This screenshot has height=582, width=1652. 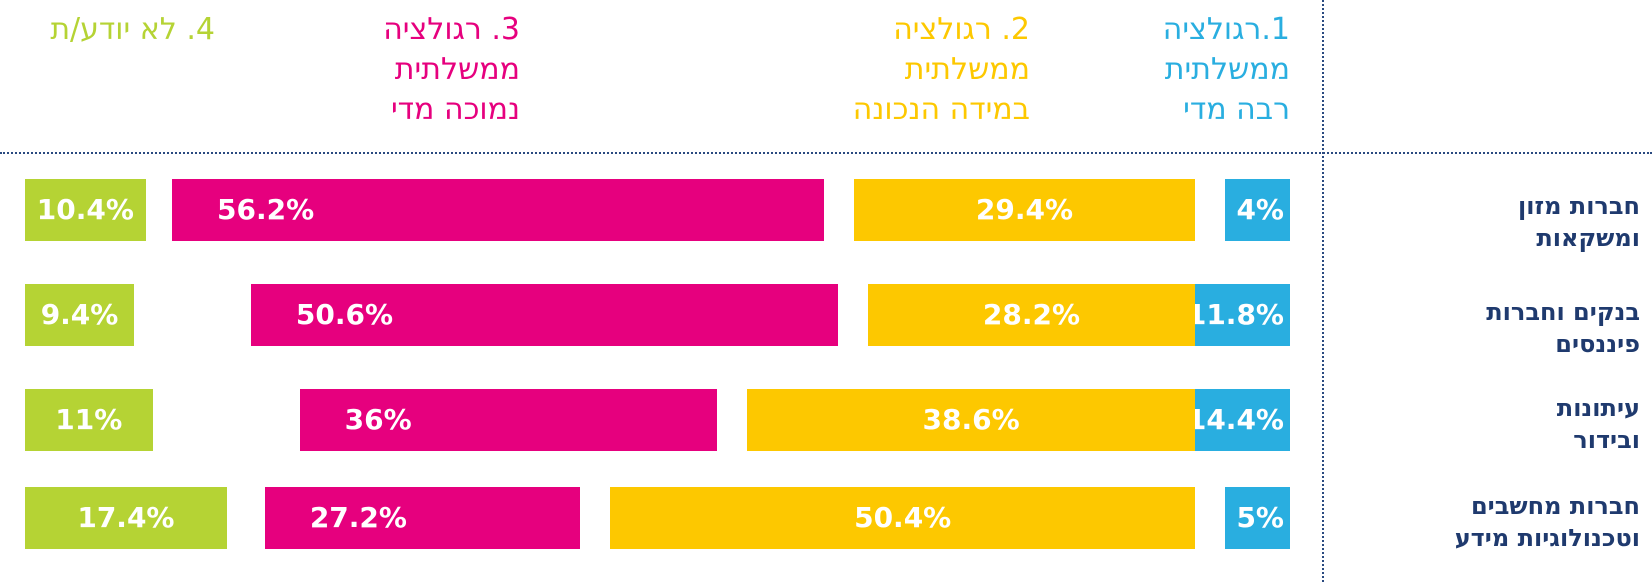 What do you see at coordinates (826, 153) in the screenshot?
I see `header-divider` at bounding box center [826, 153].